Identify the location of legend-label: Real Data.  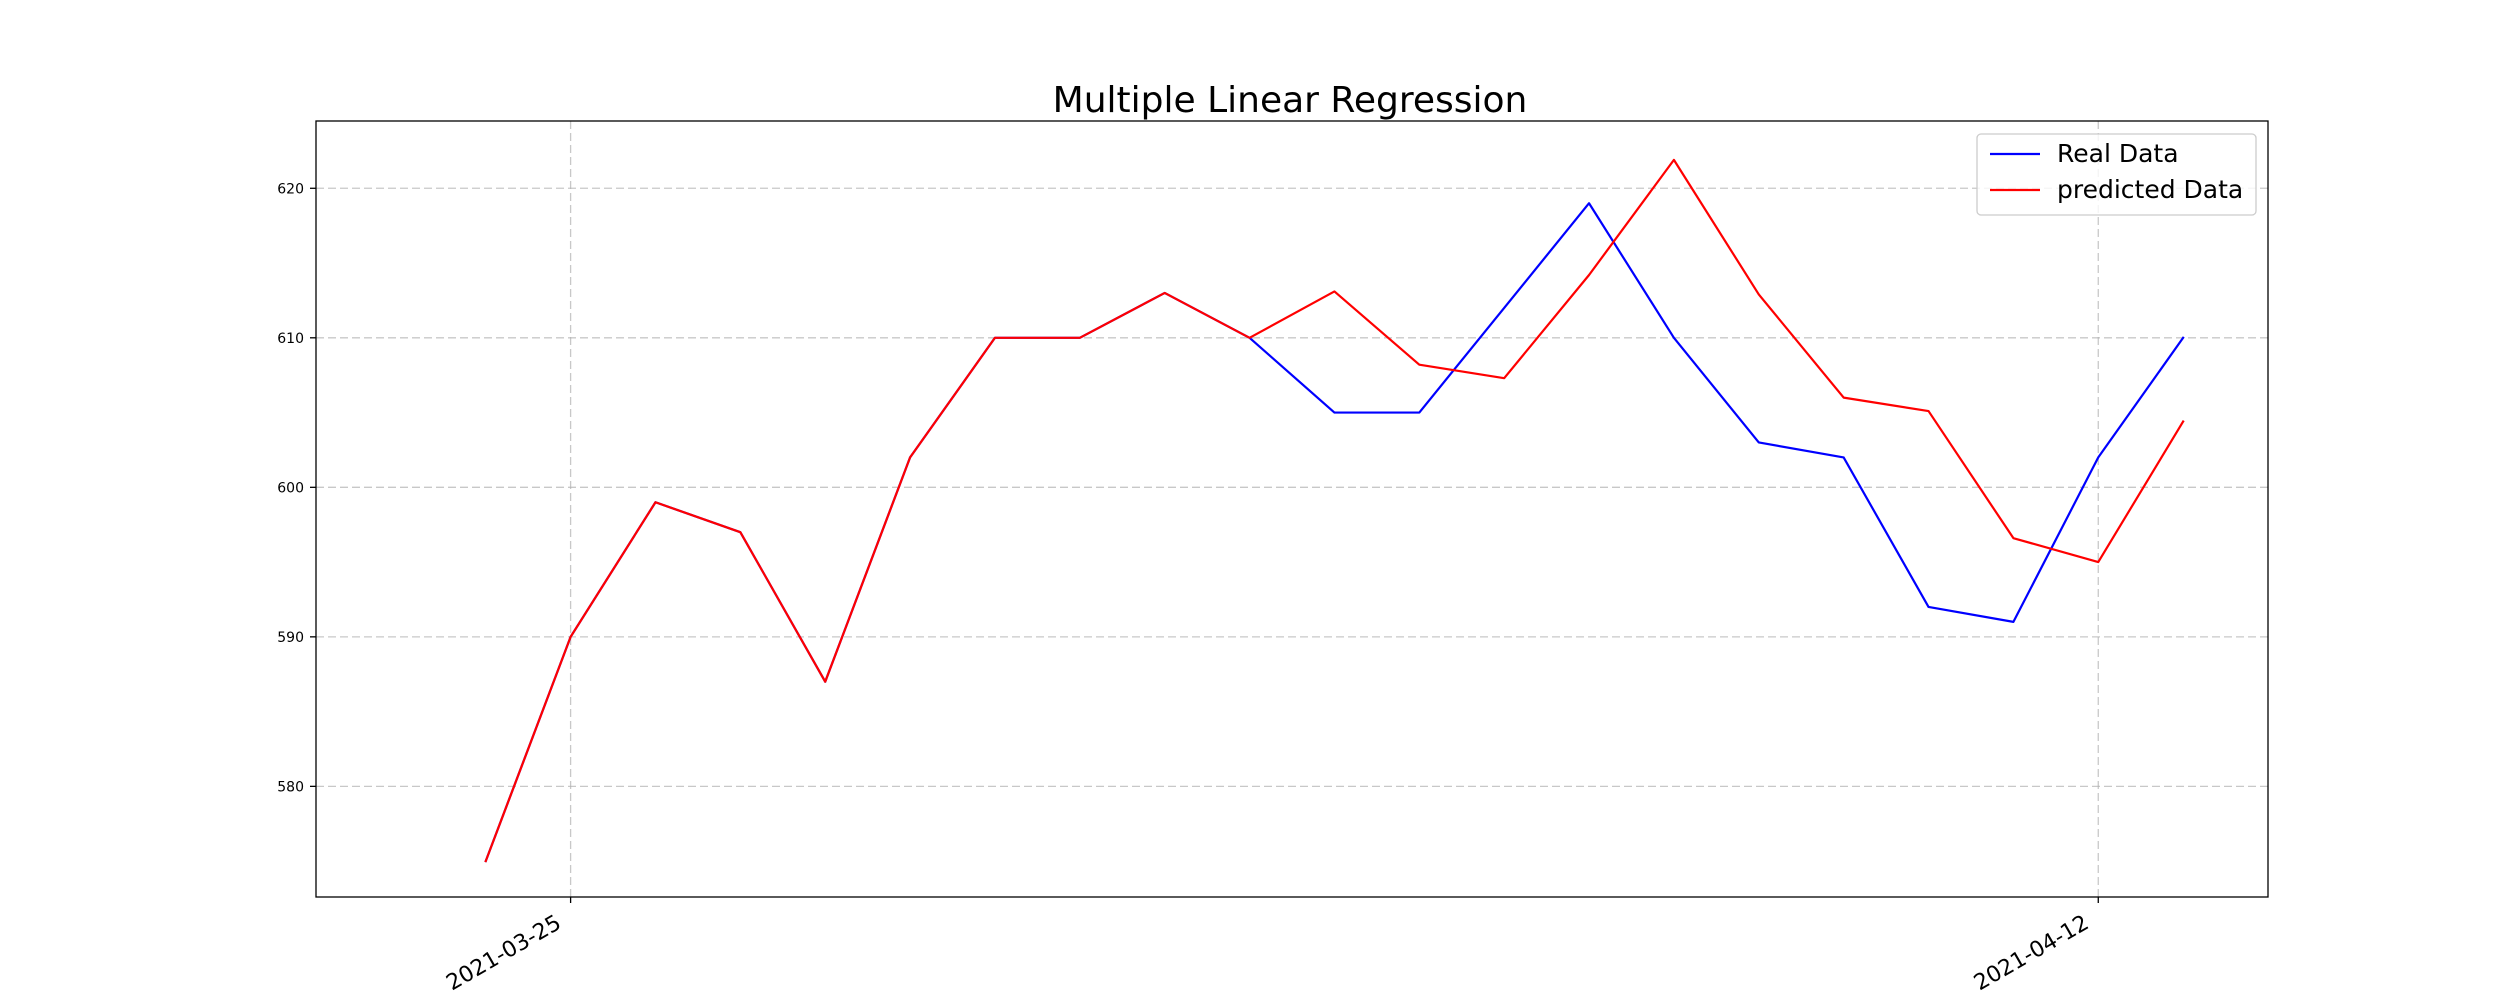
(2118, 153).